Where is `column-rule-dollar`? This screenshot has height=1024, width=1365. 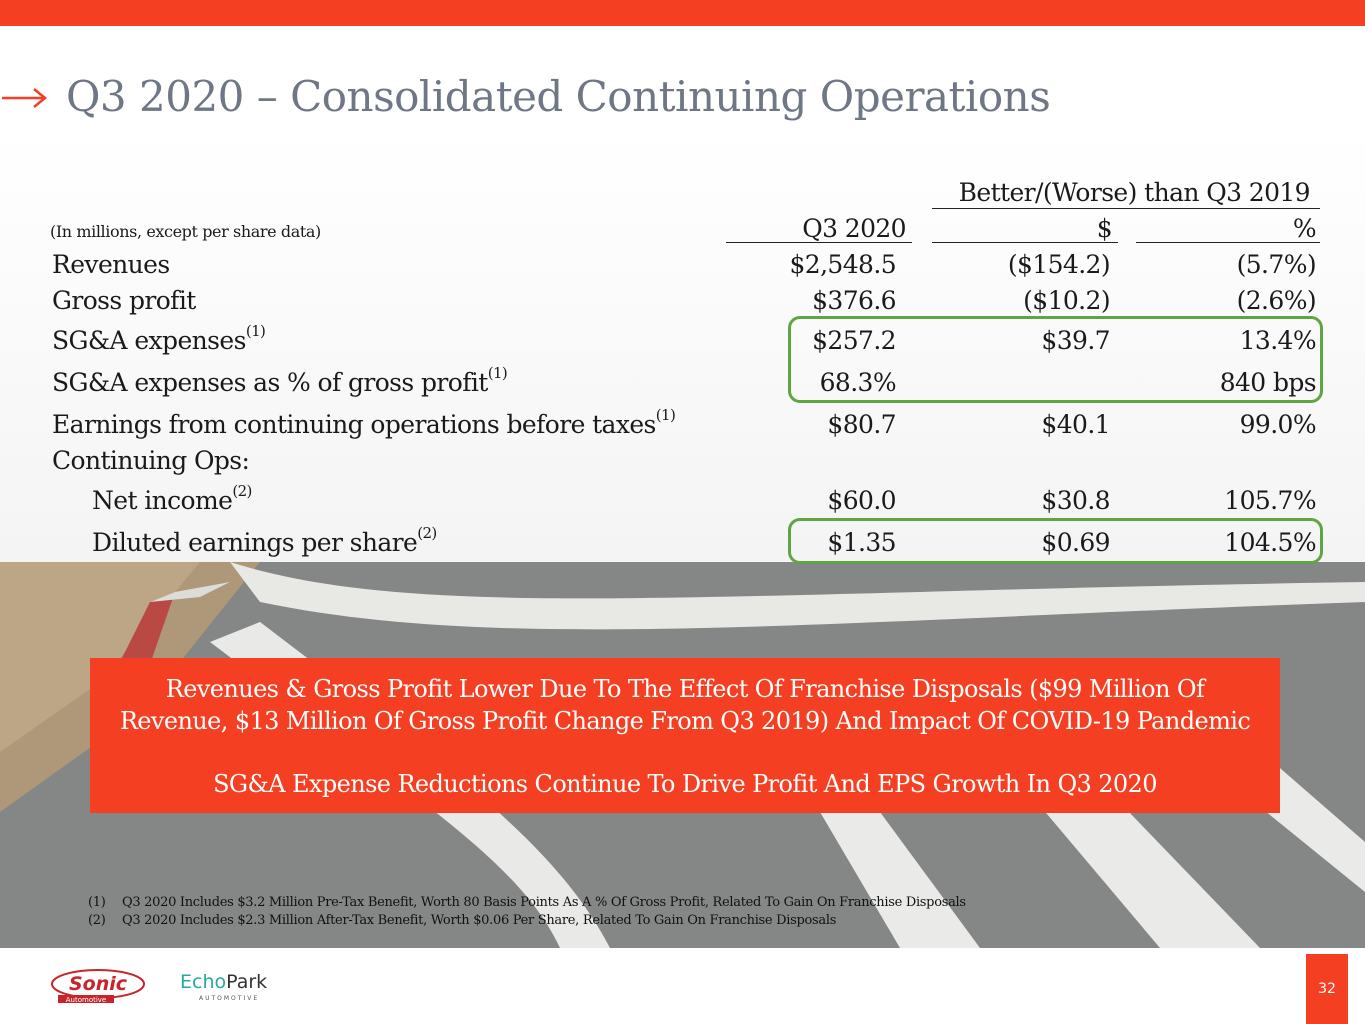 column-rule-dollar is located at coordinates (1025, 242).